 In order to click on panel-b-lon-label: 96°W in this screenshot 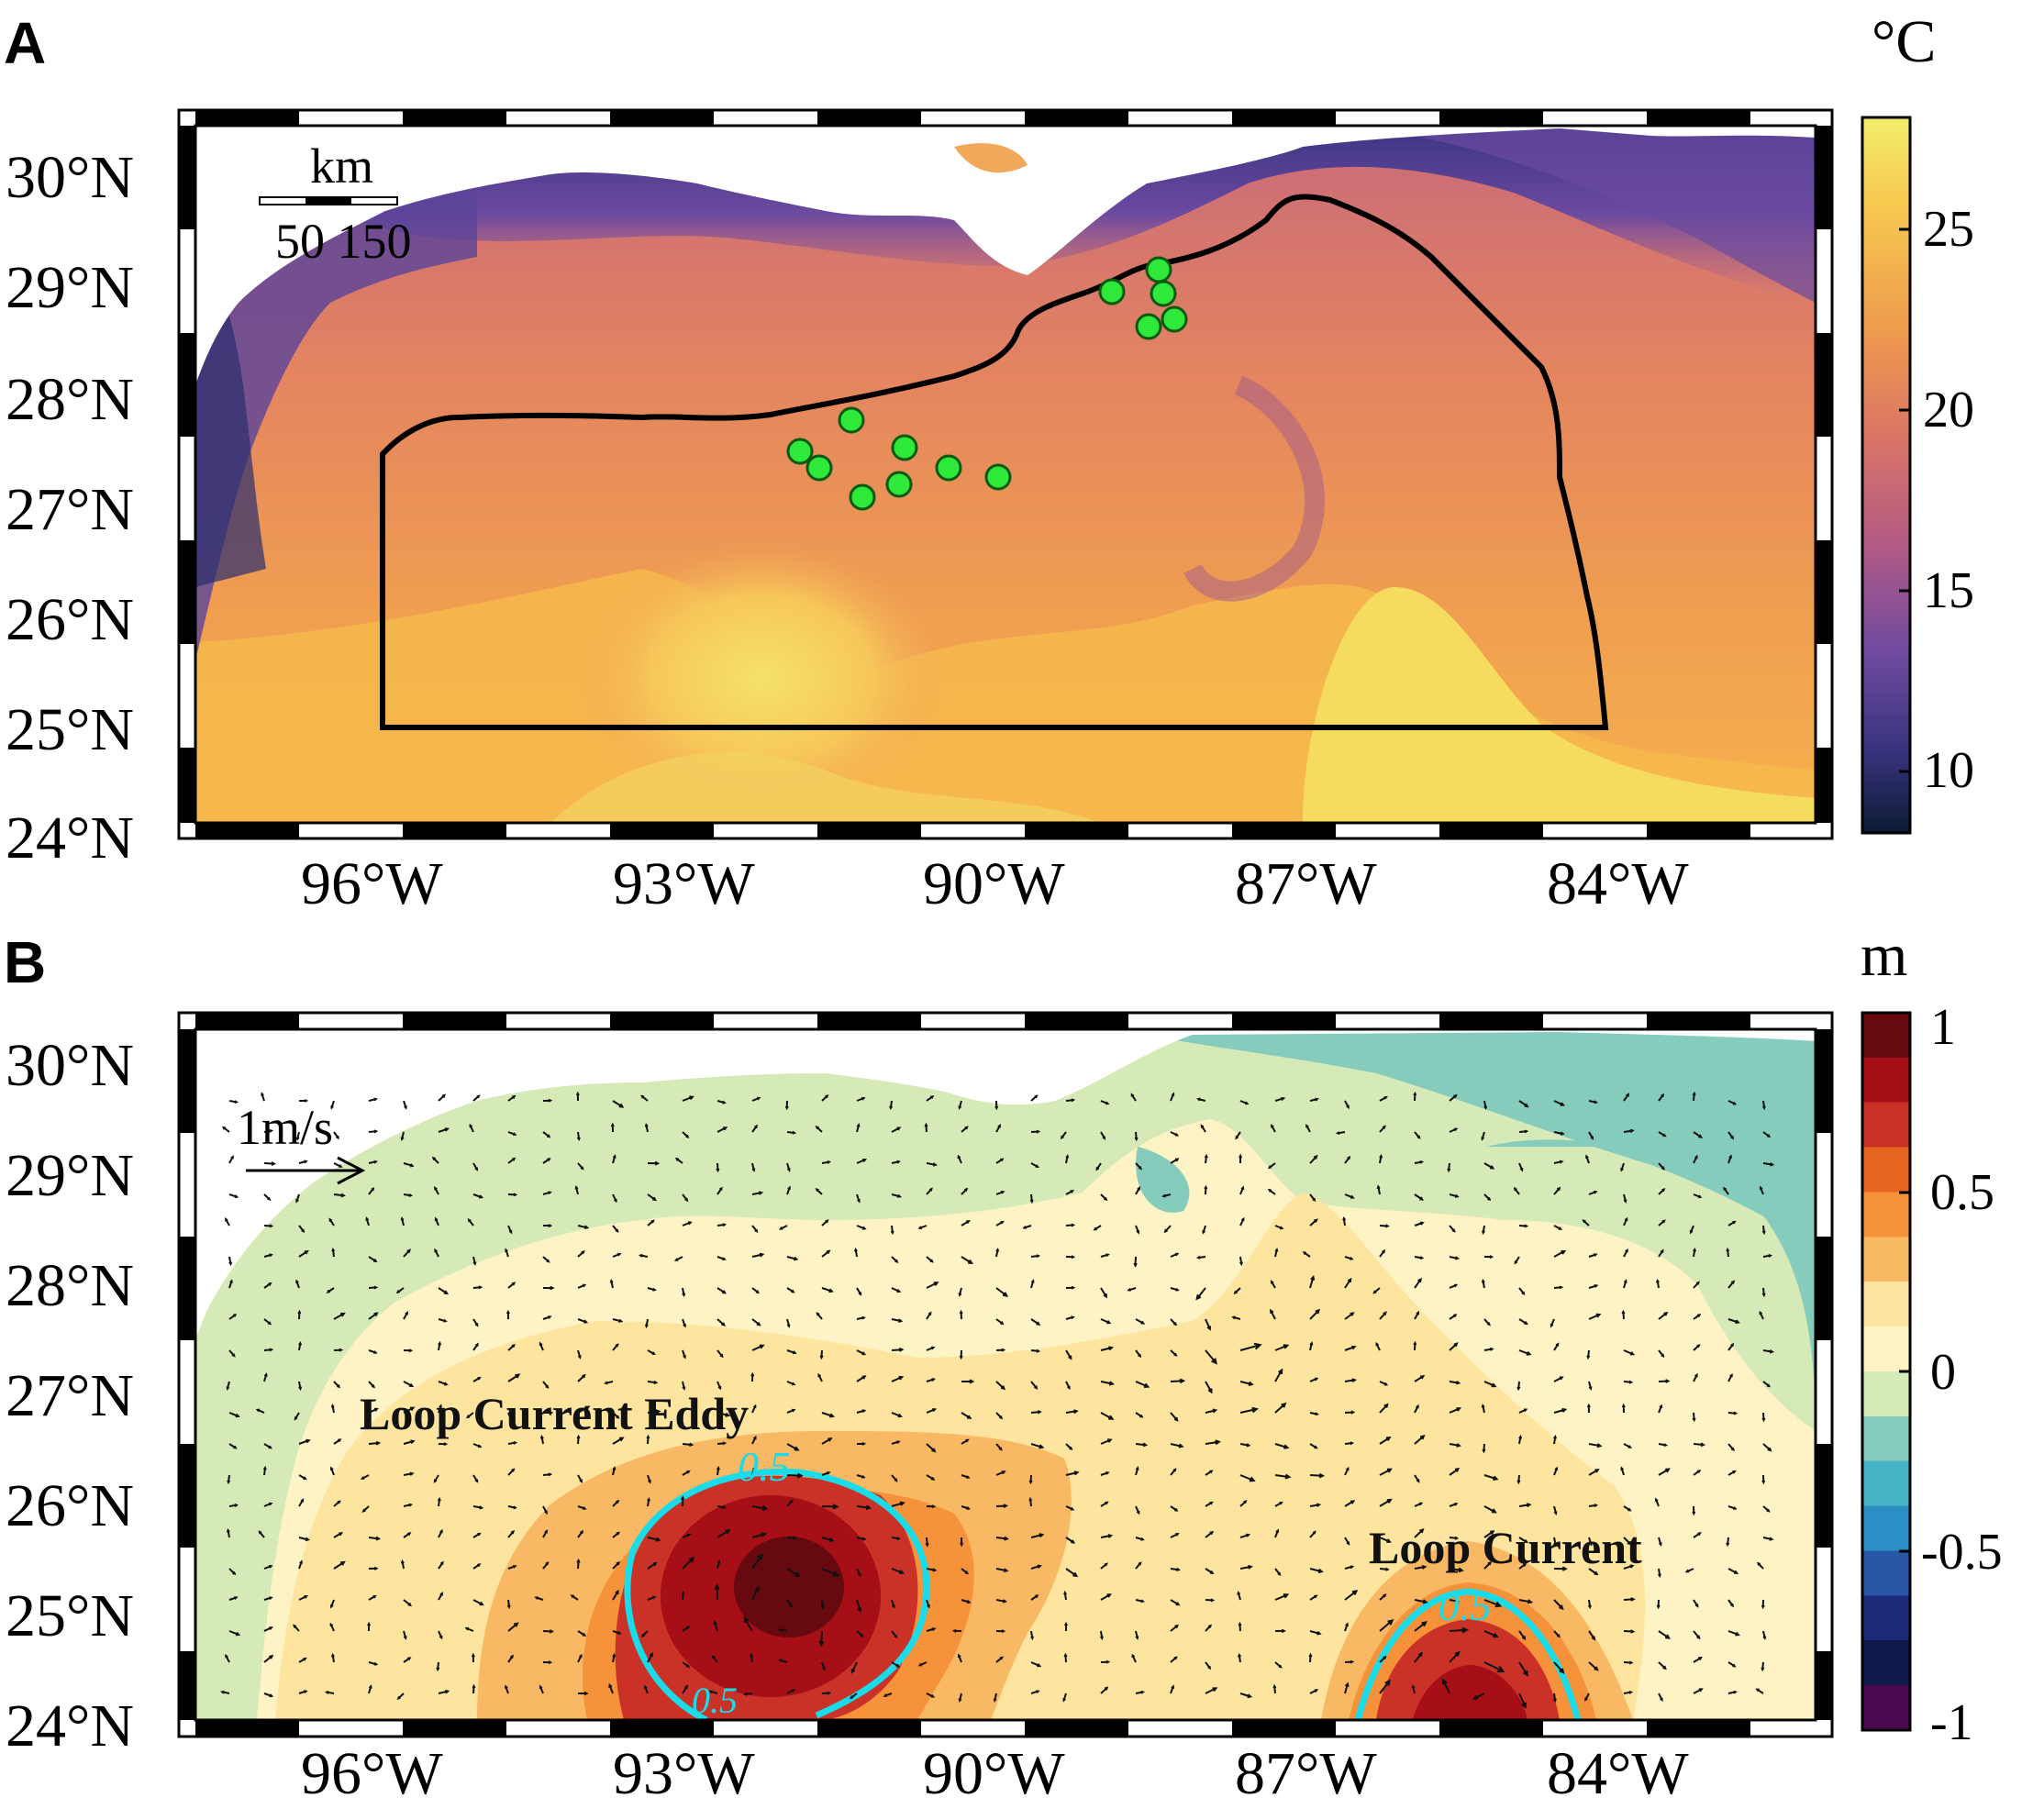, I will do `click(372, 1773)`.